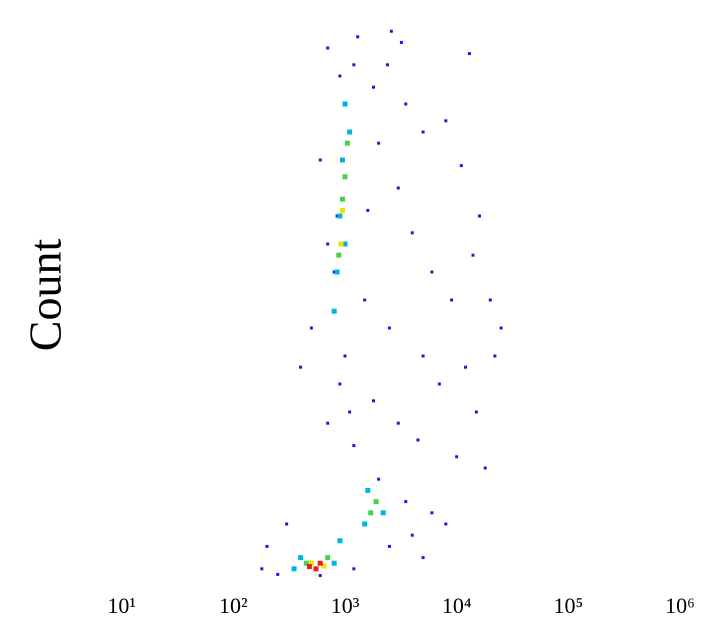  I want to click on x-tick-label: 10⁵, so click(568, 605).